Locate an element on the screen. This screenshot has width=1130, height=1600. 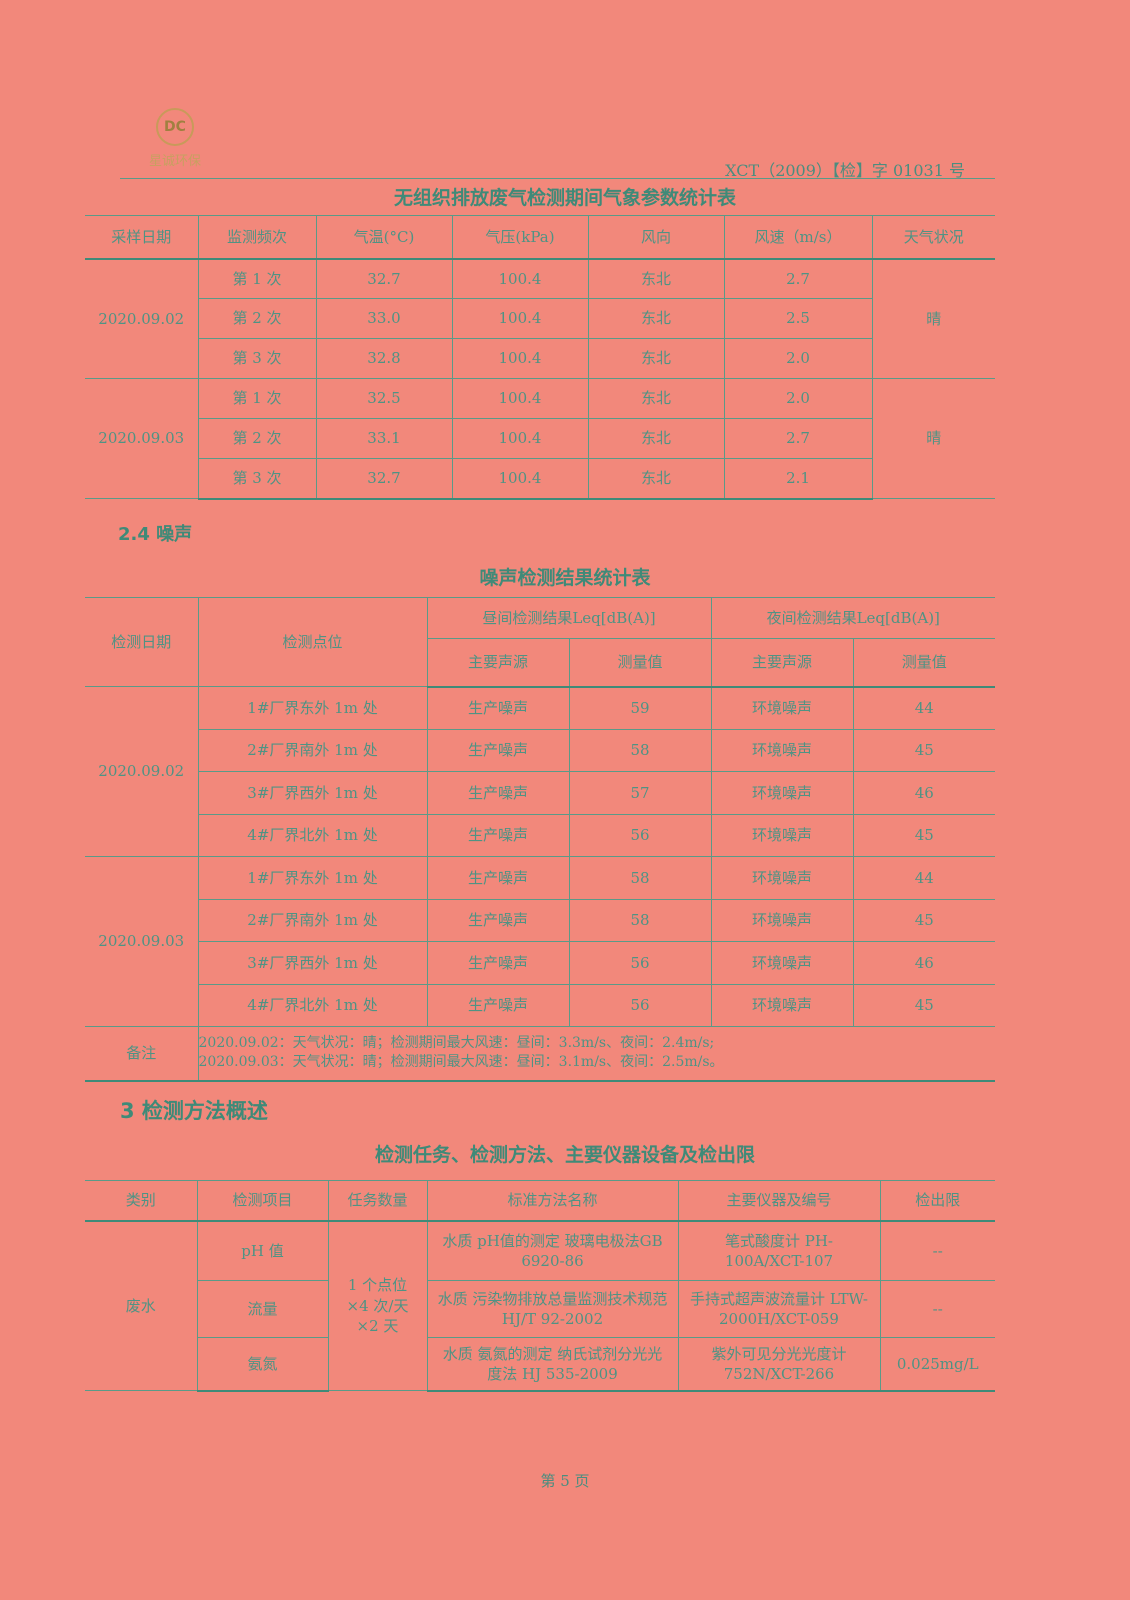
method-cell: 水质 氨氮的测定 纳氏试剂分光光度法 HJ 535-2009 is located at coordinates (552, 1364).